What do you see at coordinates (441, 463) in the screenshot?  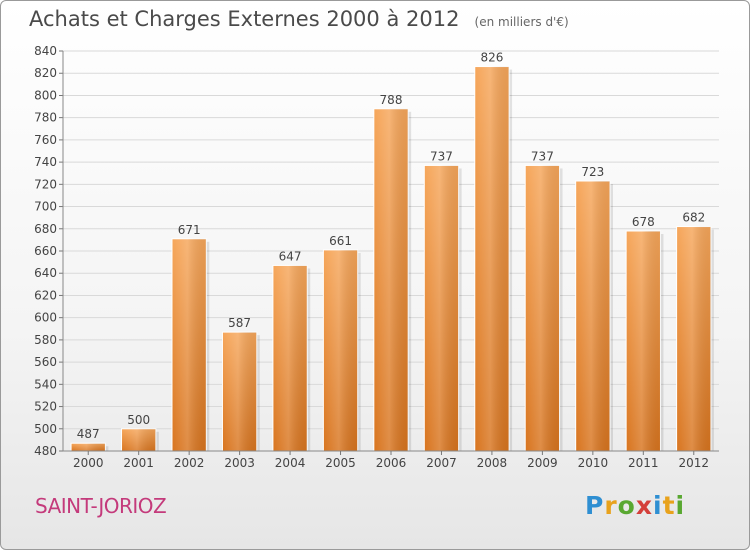 I see `x-tick-label: 2007` at bounding box center [441, 463].